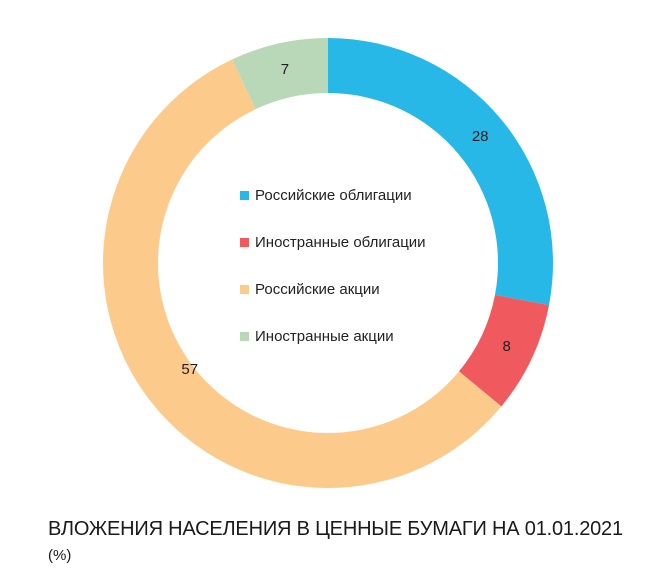 Image resolution: width=667 pixels, height=577 pixels. Describe the element at coordinates (507, 346) in the screenshot. I see `slice-value-label: 8` at that location.